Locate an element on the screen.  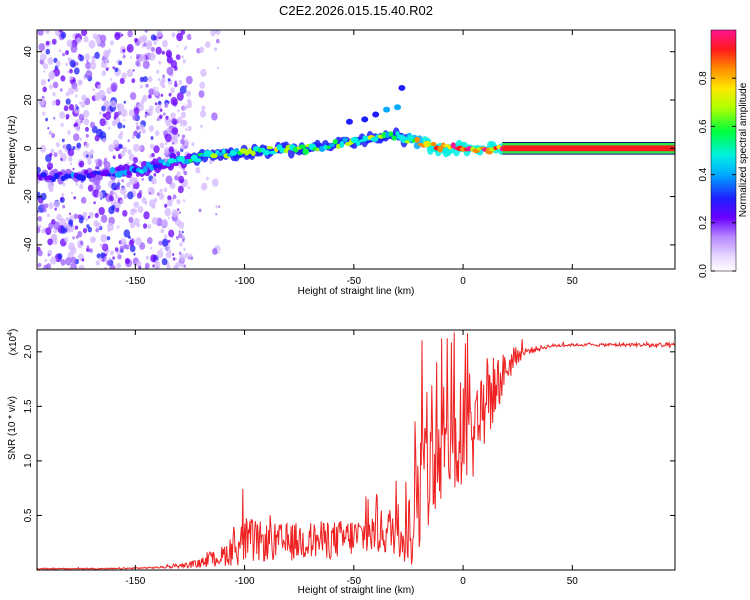
snr-multiplier: (x104) is located at coordinates (13, 342).